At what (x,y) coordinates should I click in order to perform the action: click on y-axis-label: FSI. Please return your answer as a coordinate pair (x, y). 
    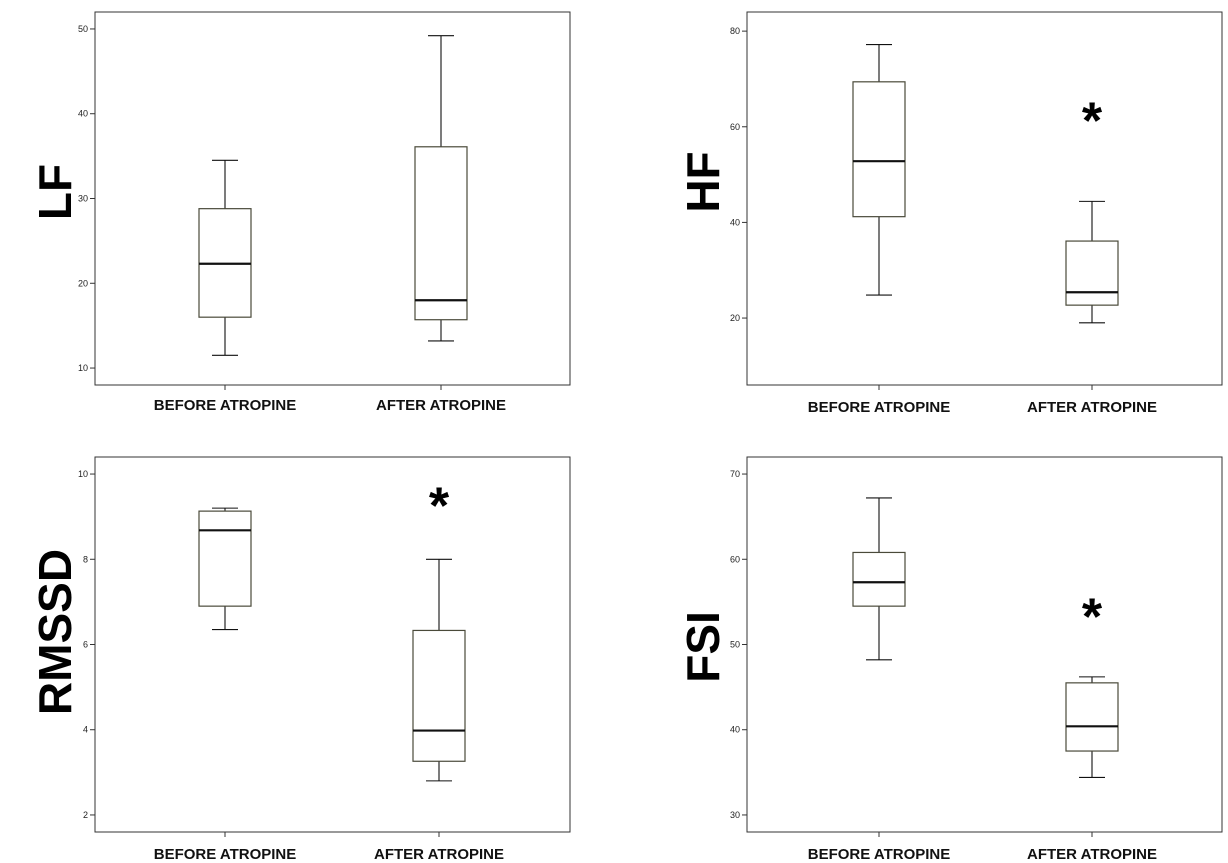
    Looking at the image, I should click on (703, 647).